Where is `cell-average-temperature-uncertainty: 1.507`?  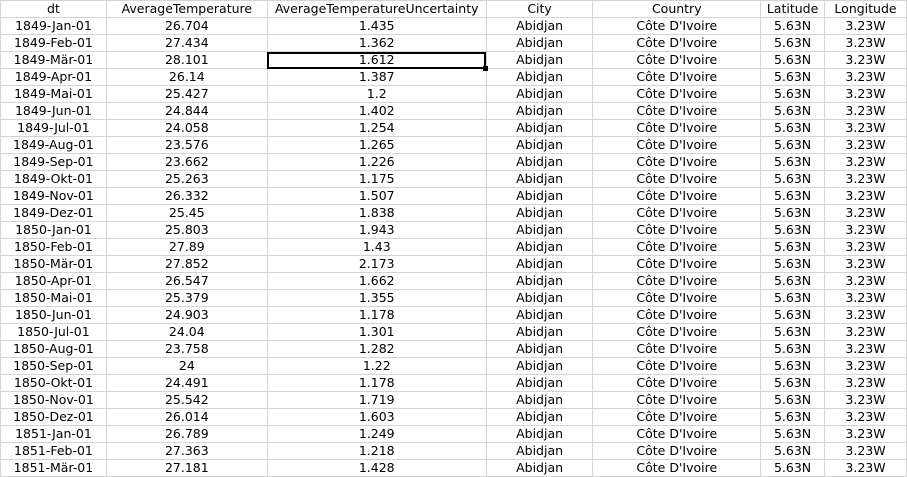 cell-average-temperature-uncertainty: 1.507 is located at coordinates (376, 196).